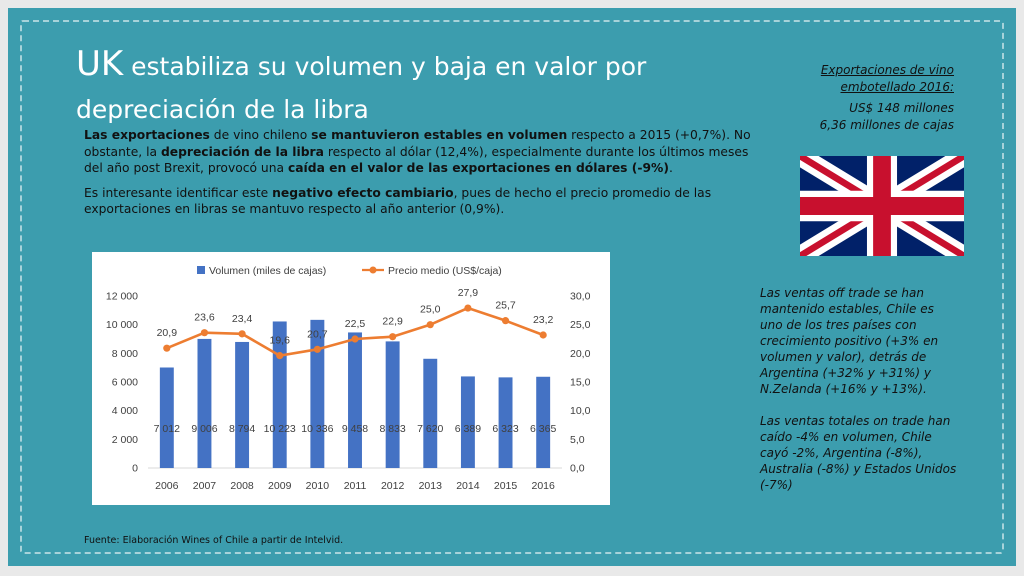 This screenshot has height=576, width=1024. I want to click on x-tick-label: 2013, so click(431, 486).